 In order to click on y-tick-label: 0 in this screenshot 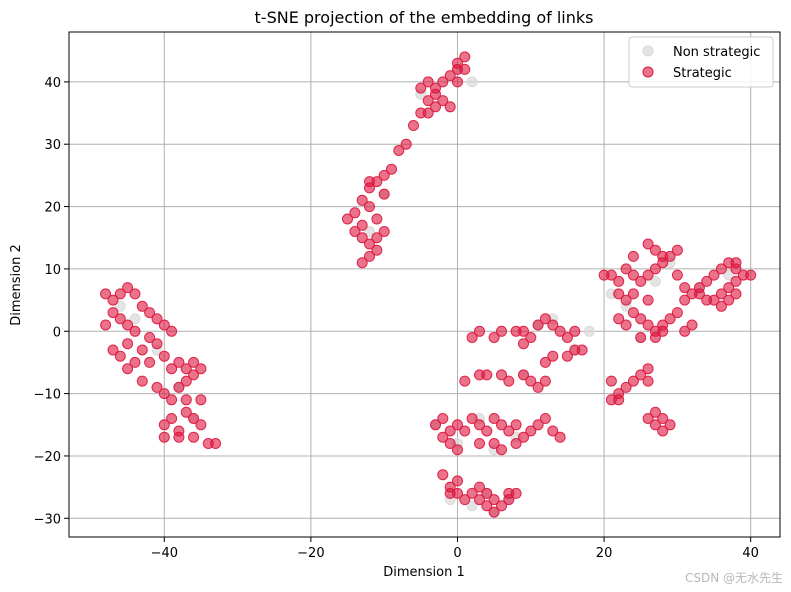, I will do `click(57, 332)`.